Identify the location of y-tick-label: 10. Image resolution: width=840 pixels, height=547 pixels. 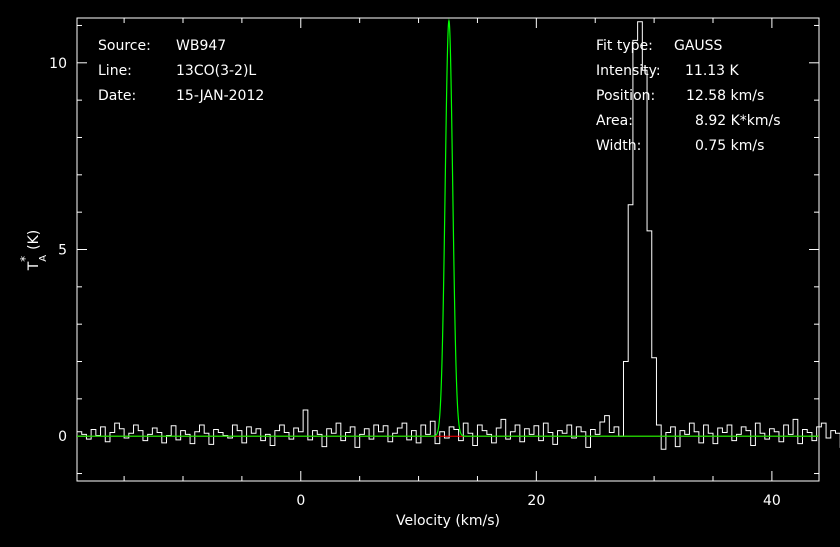
(58, 64).